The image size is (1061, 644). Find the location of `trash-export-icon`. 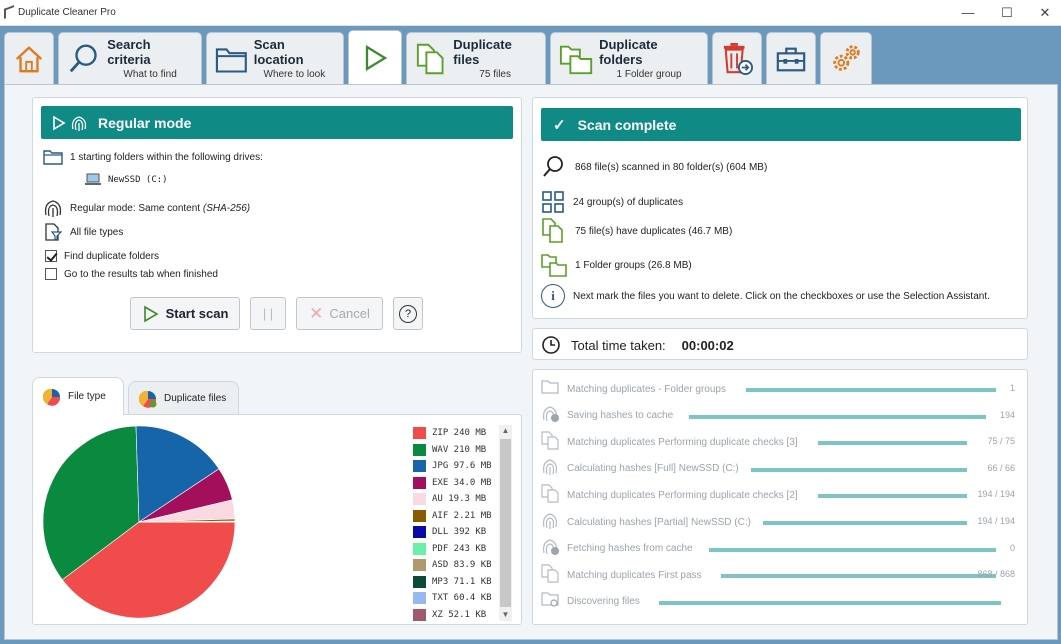

trash-export-icon is located at coordinates (738, 58).